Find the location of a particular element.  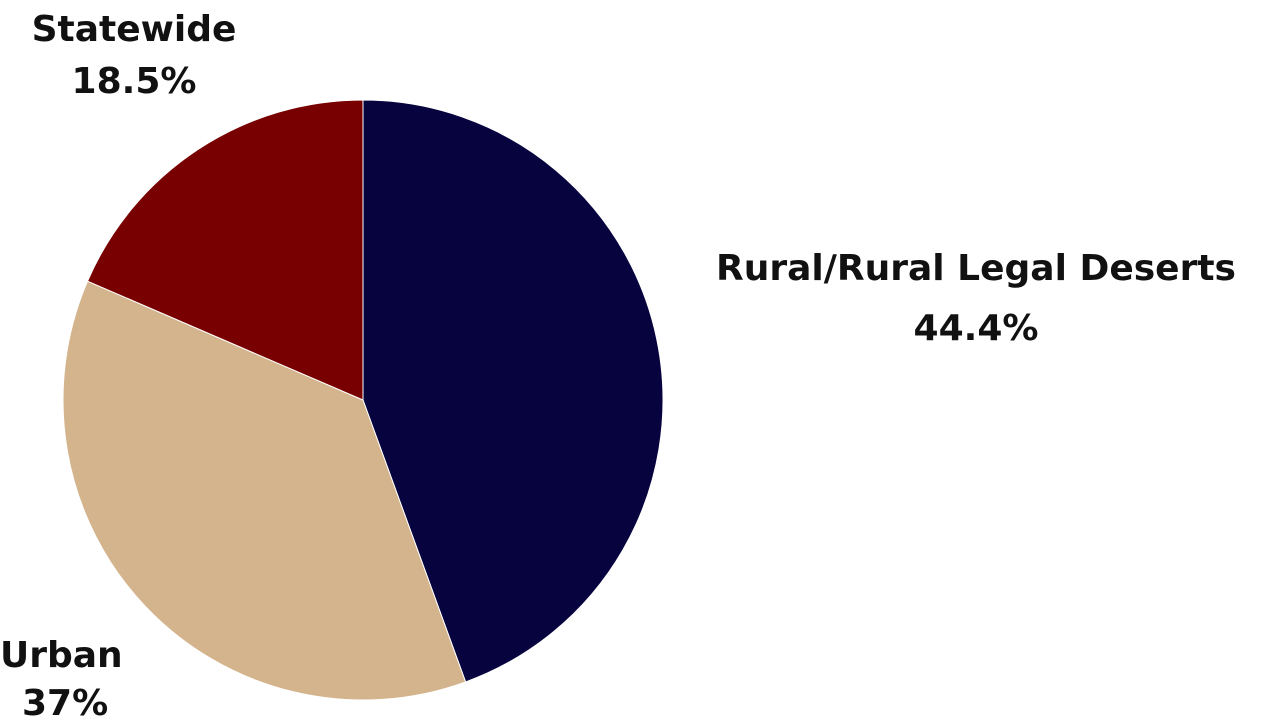

slice-label-rural: Rural/Rural Legal Deserts is located at coordinates (976, 268).